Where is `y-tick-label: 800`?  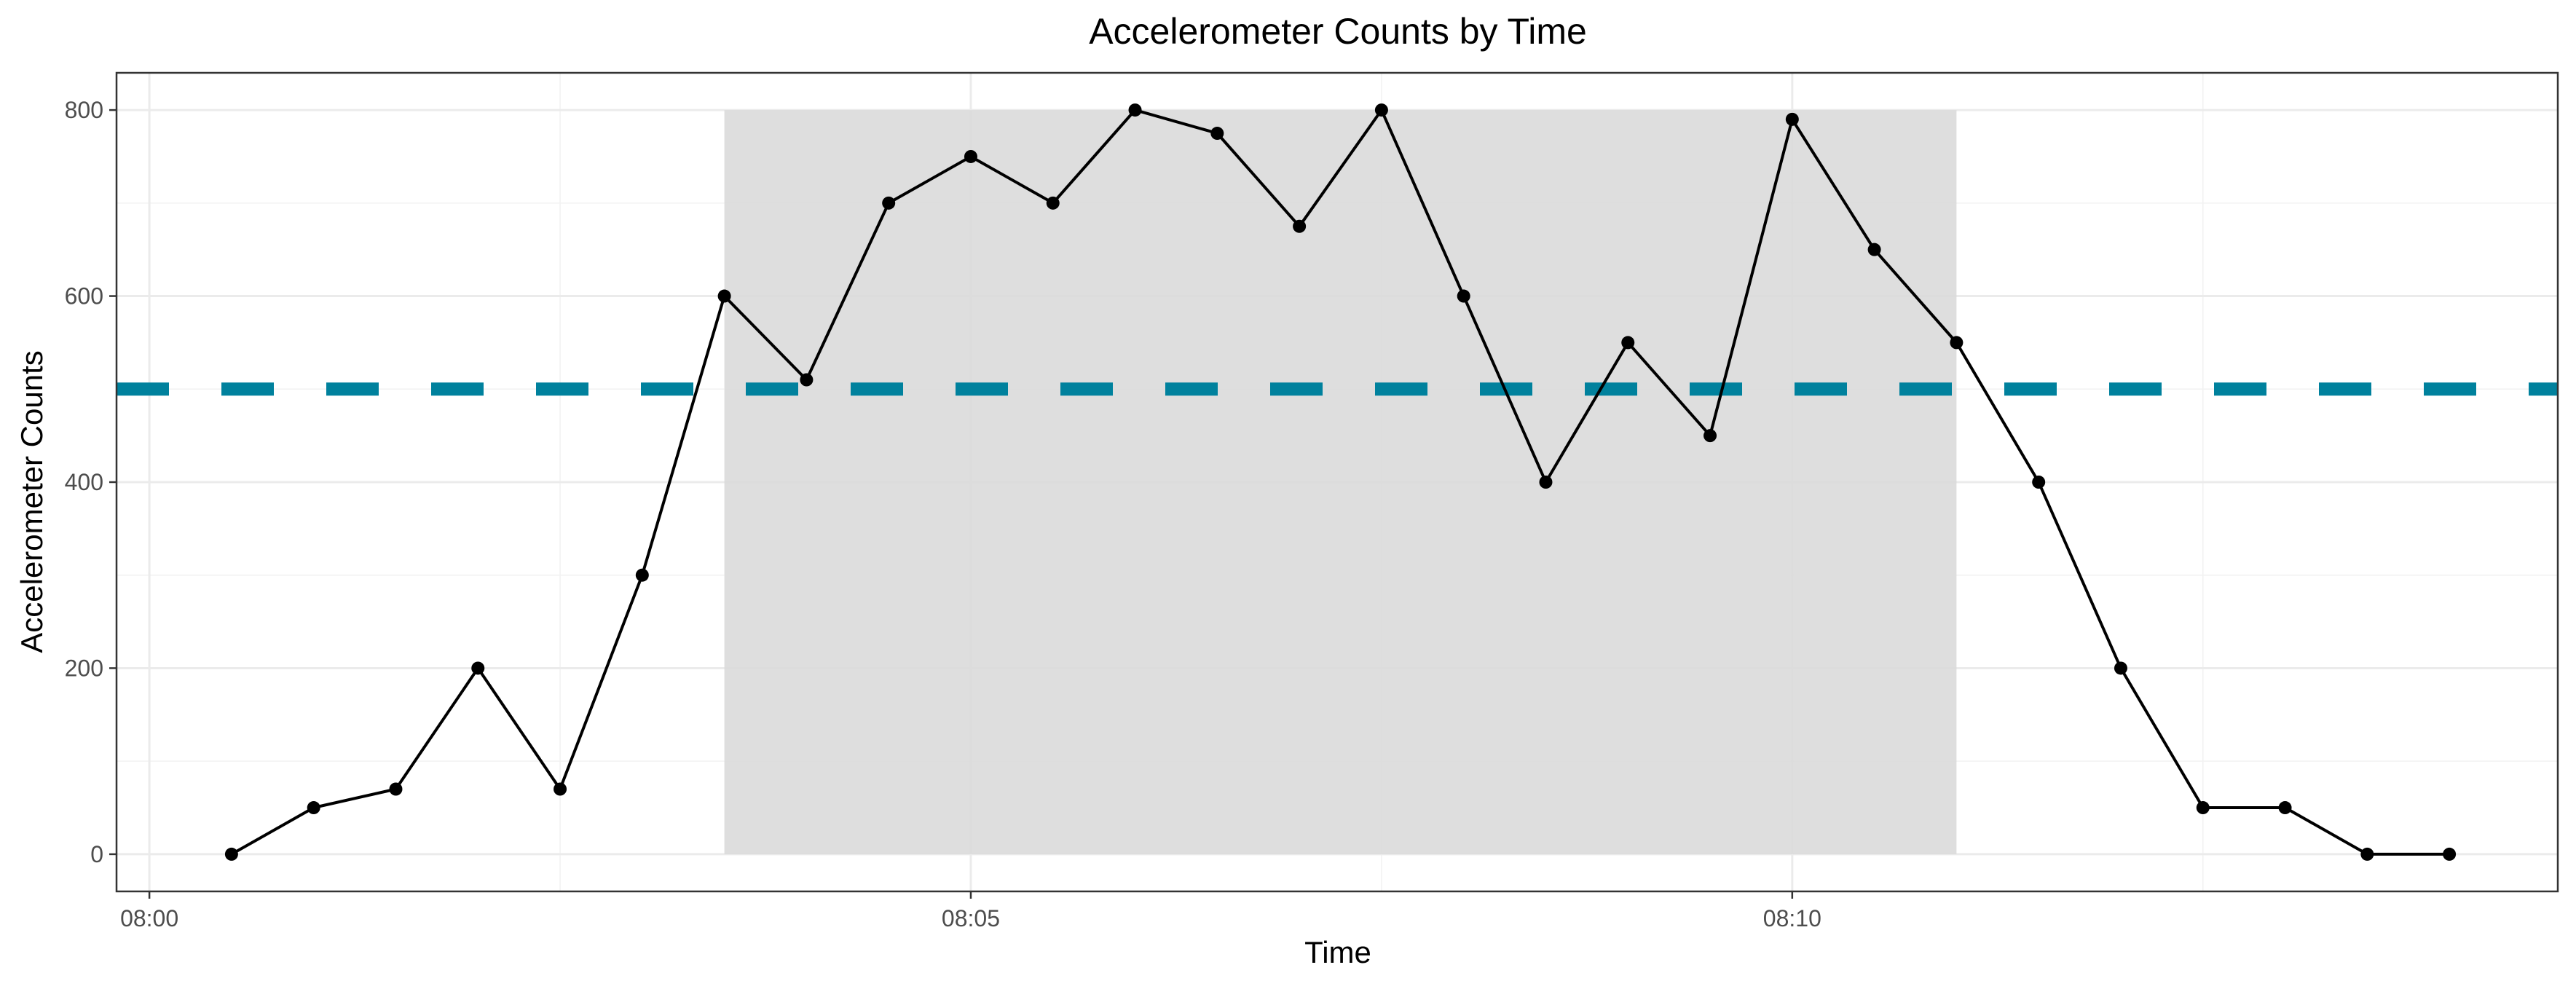
y-tick-label: 800 is located at coordinates (84, 110).